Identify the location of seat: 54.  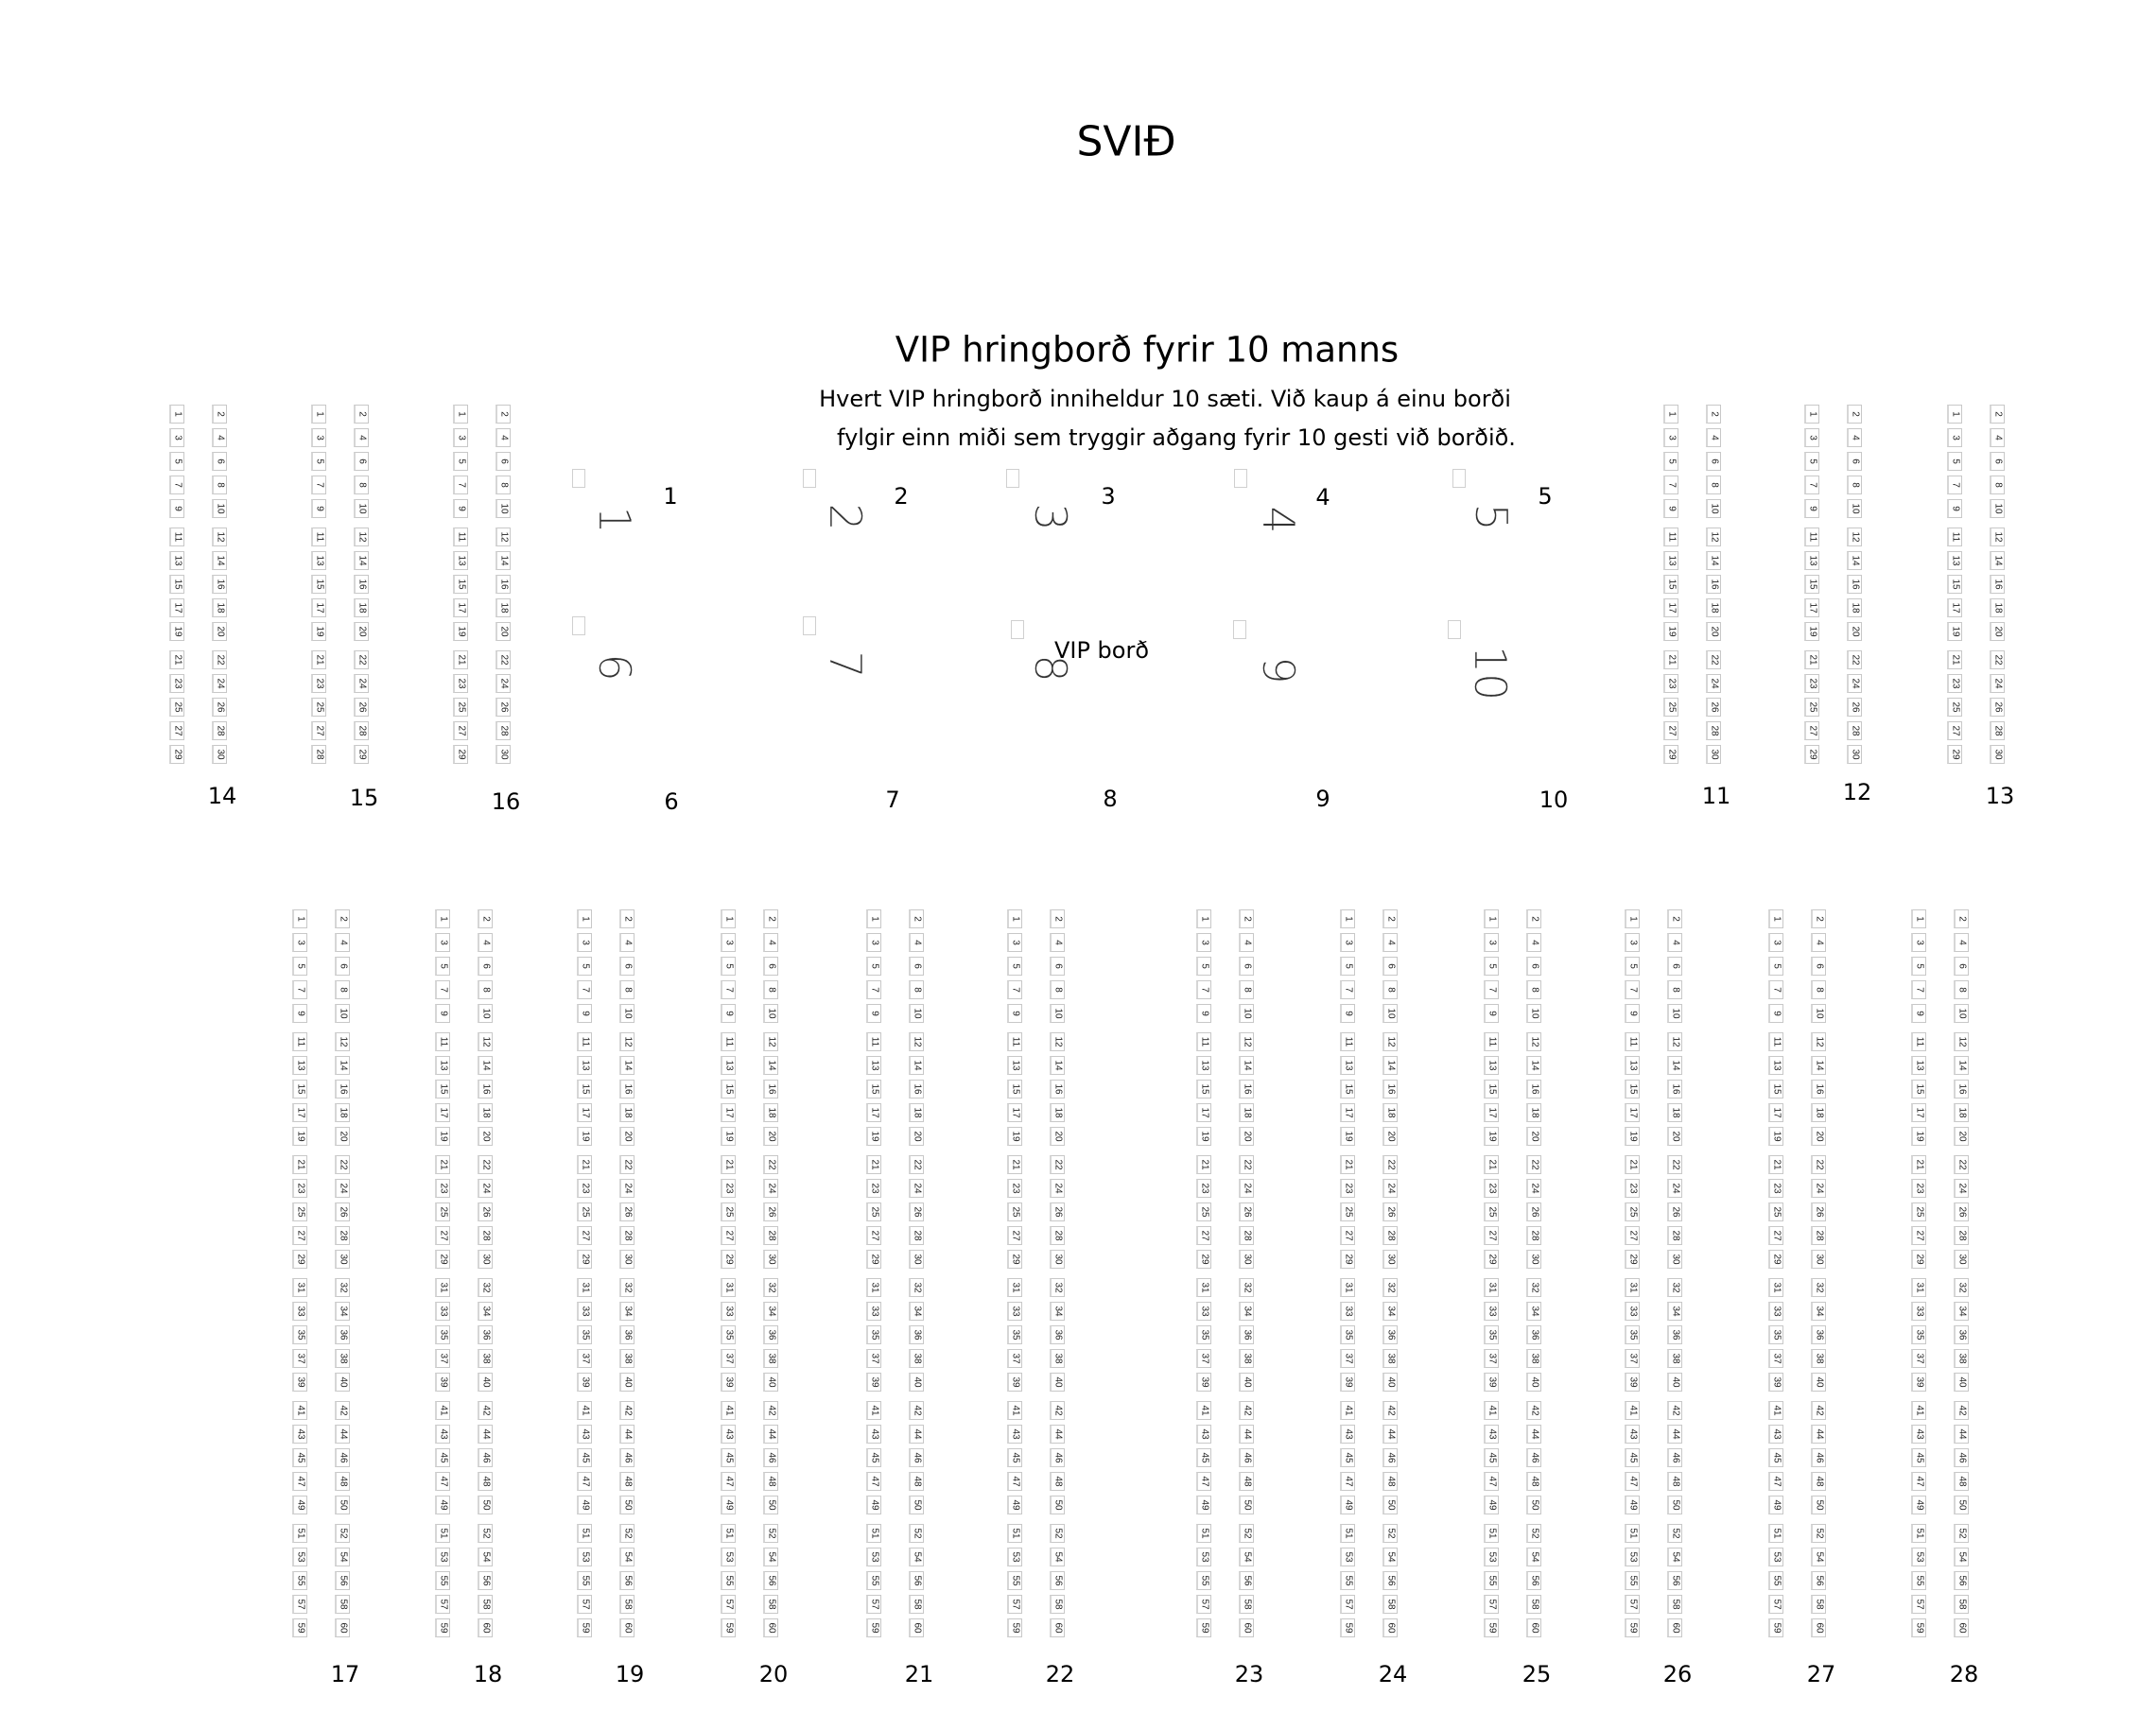
(771, 1557).